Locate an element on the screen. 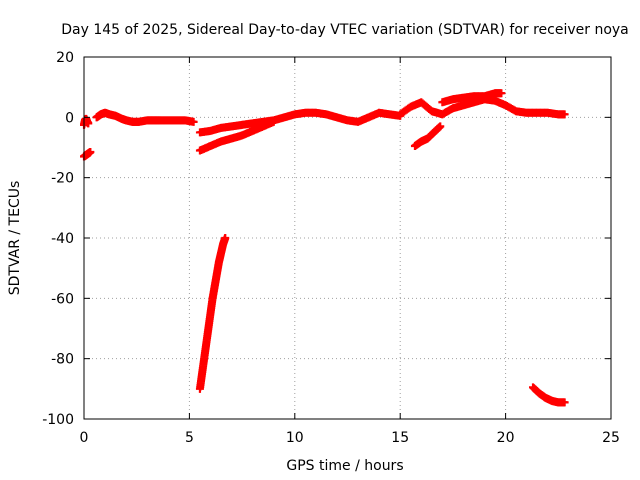  y-tick-label: -100 is located at coordinates (58, 420).